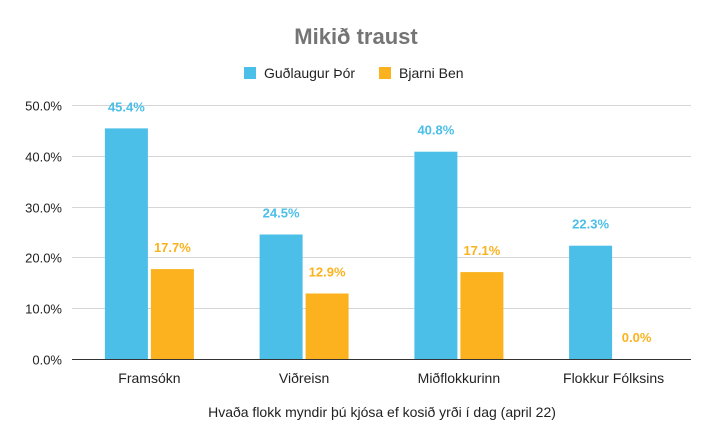  Describe the element at coordinates (172, 247) in the screenshot. I see `data-label: 17.7%` at that location.